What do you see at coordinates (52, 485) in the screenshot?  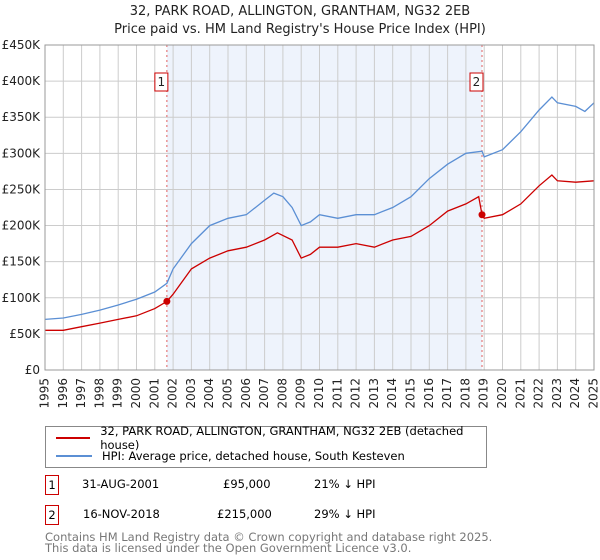 I see `sale-marker-badge: 1` at bounding box center [52, 485].